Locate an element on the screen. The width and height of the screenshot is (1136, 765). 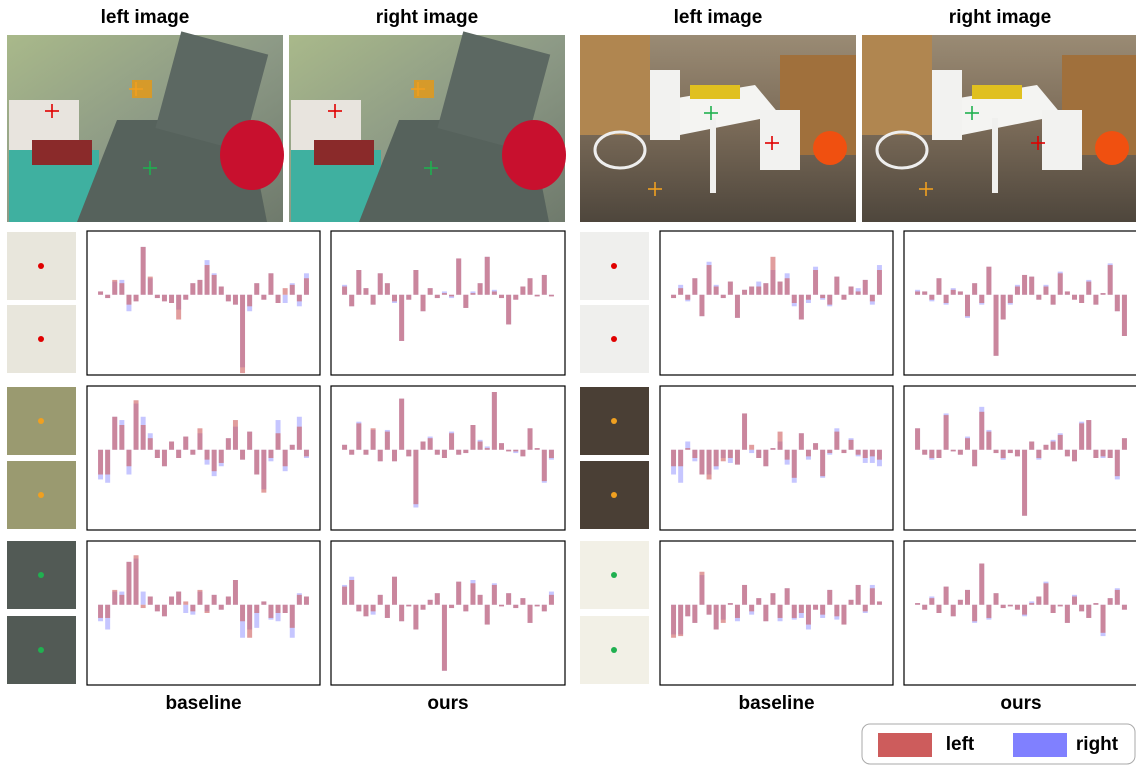
legend: left right is located at coordinates (998, 744).